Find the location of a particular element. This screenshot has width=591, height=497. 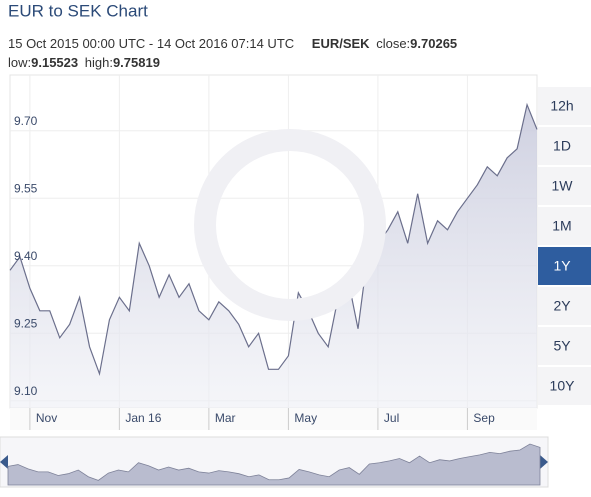

range-button-label: 1D is located at coordinates (562, 146).